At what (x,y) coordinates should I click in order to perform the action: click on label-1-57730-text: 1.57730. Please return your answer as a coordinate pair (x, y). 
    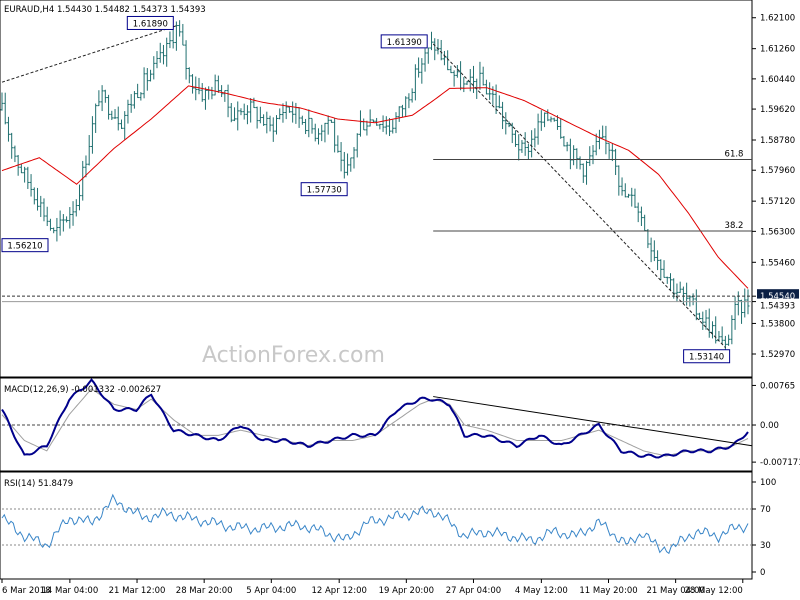
    Looking at the image, I should click on (324, 191).